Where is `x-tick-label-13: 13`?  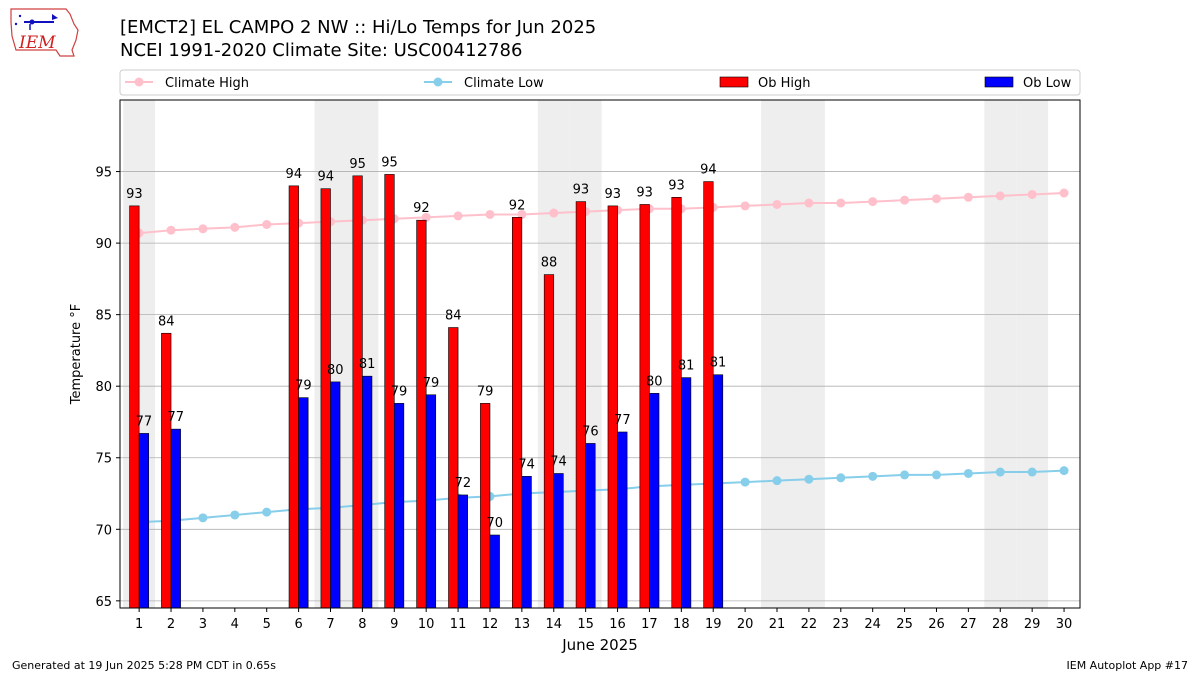
x-tick-label-13: 13 is located at coordinates (522, 624).